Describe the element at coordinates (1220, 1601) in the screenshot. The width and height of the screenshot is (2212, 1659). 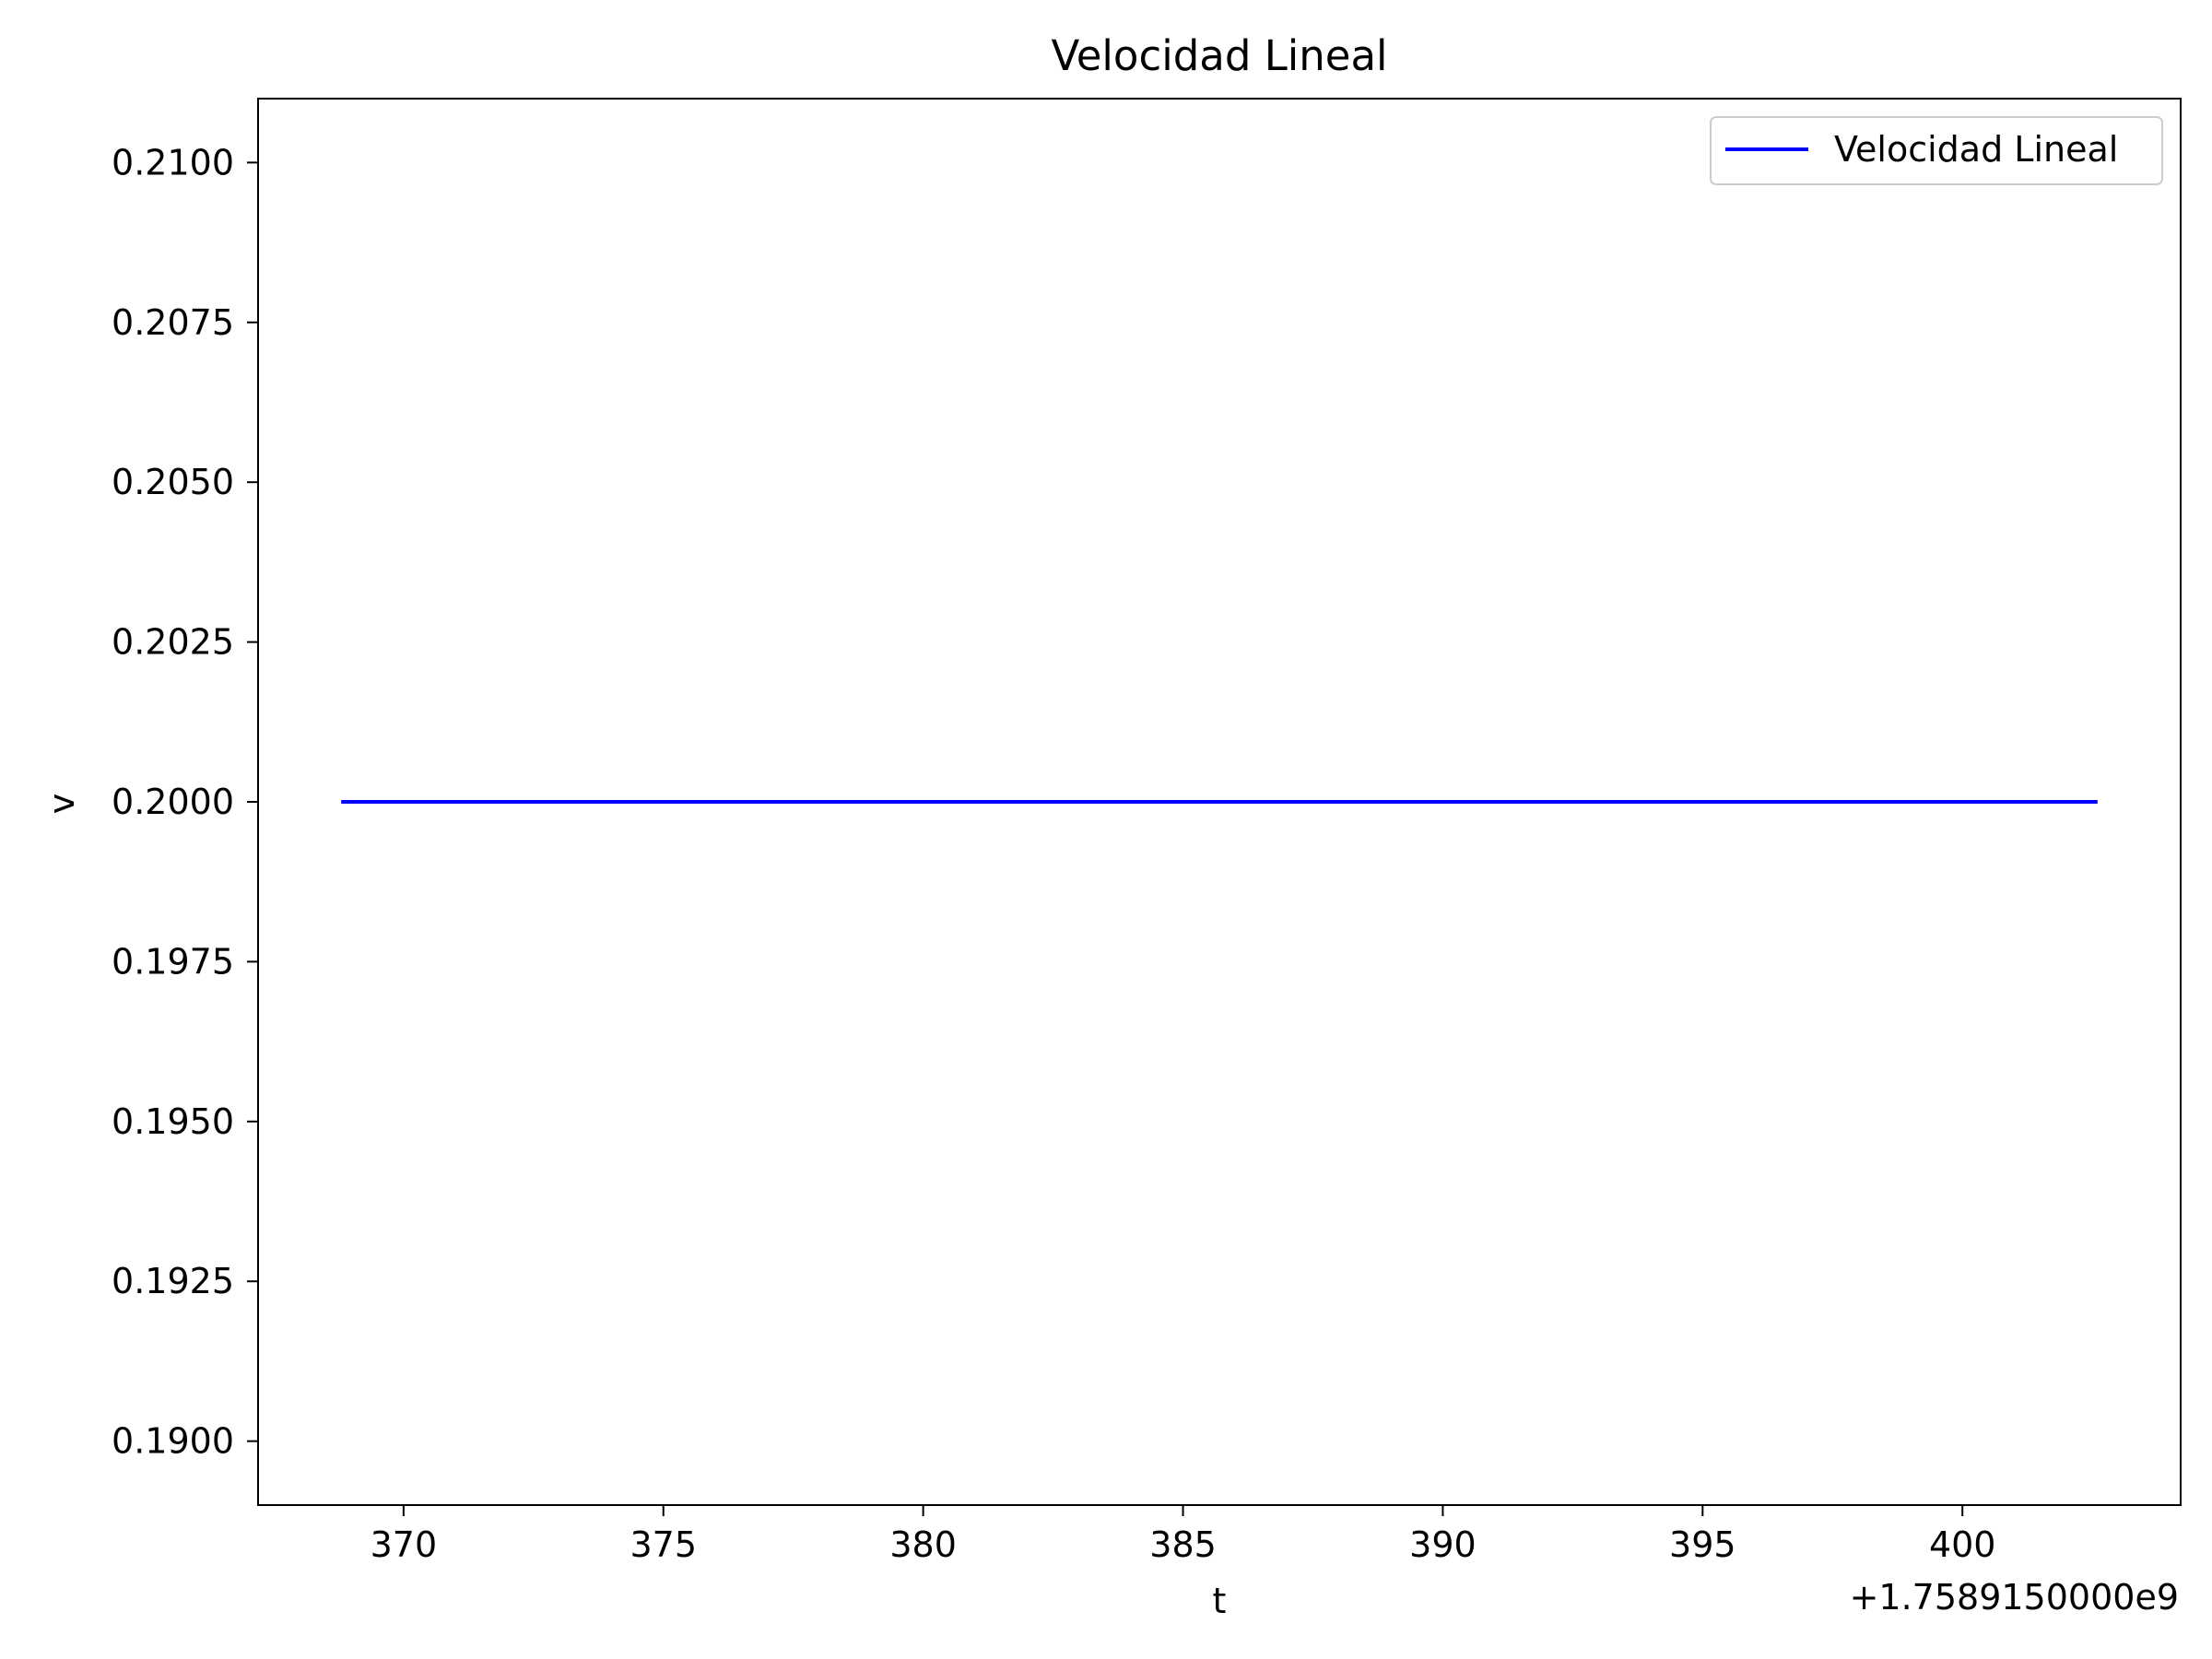
I see `x-axis-label: t` at that location.